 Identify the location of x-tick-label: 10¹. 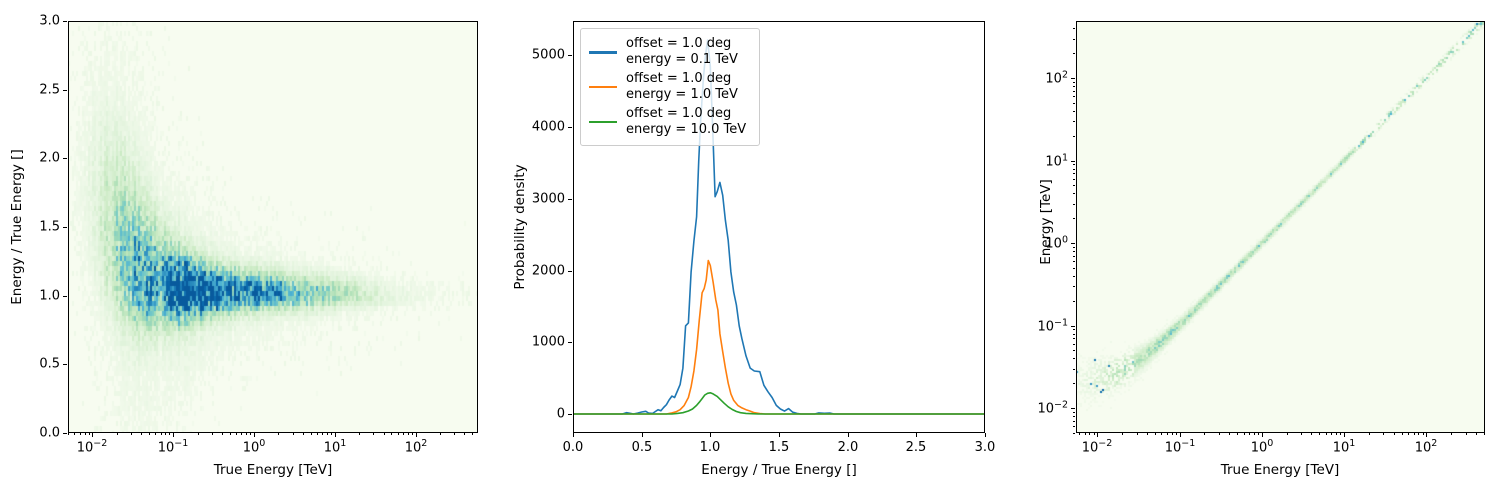
(1344, 447).